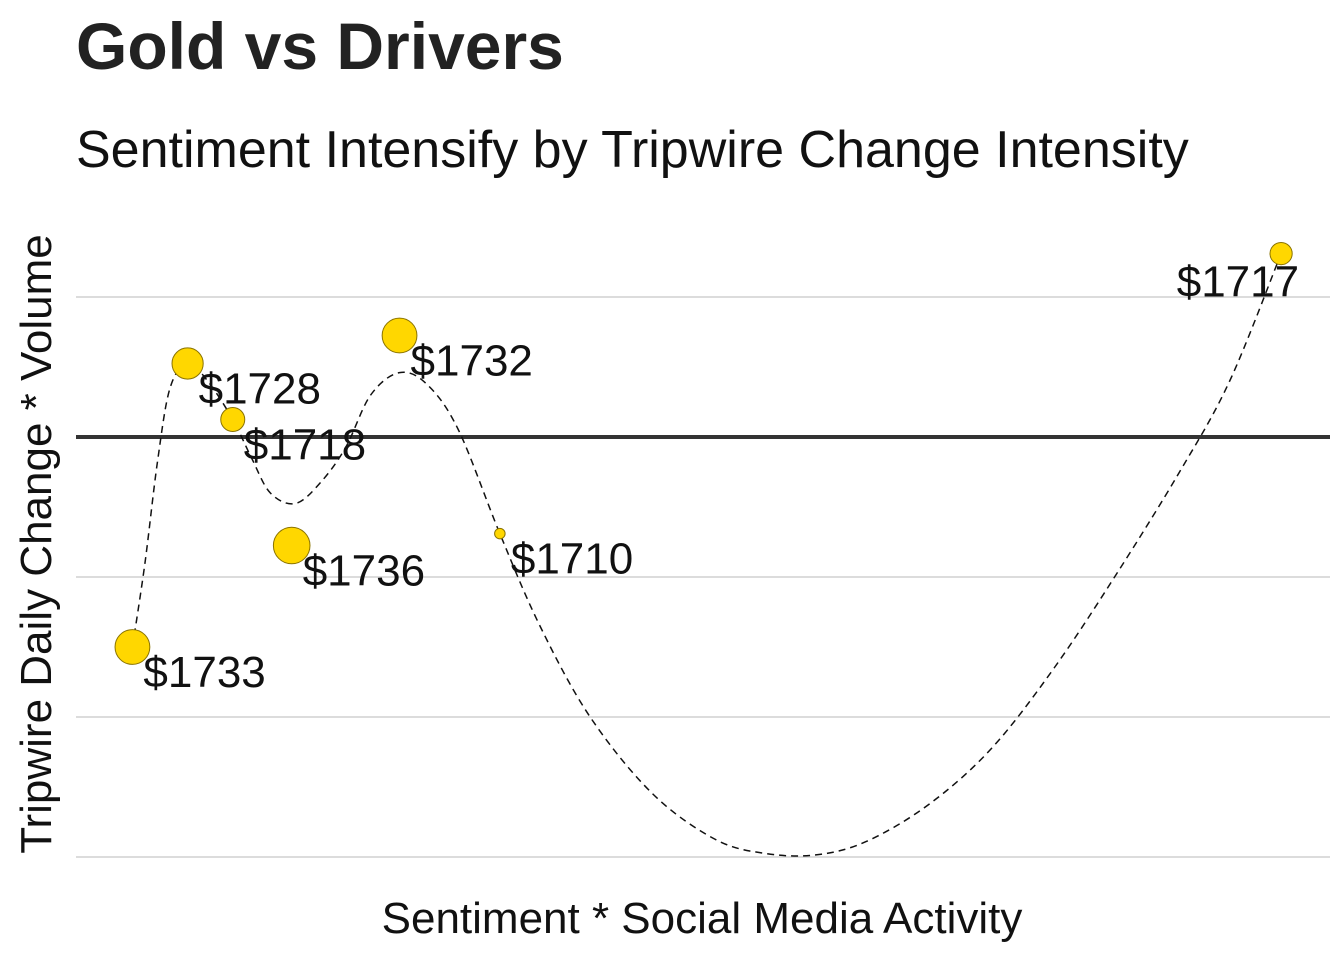  Describe the element at coordinates (320, 46) in the screenshot. I see `chart-title: Gold vs Drivers` at that location.